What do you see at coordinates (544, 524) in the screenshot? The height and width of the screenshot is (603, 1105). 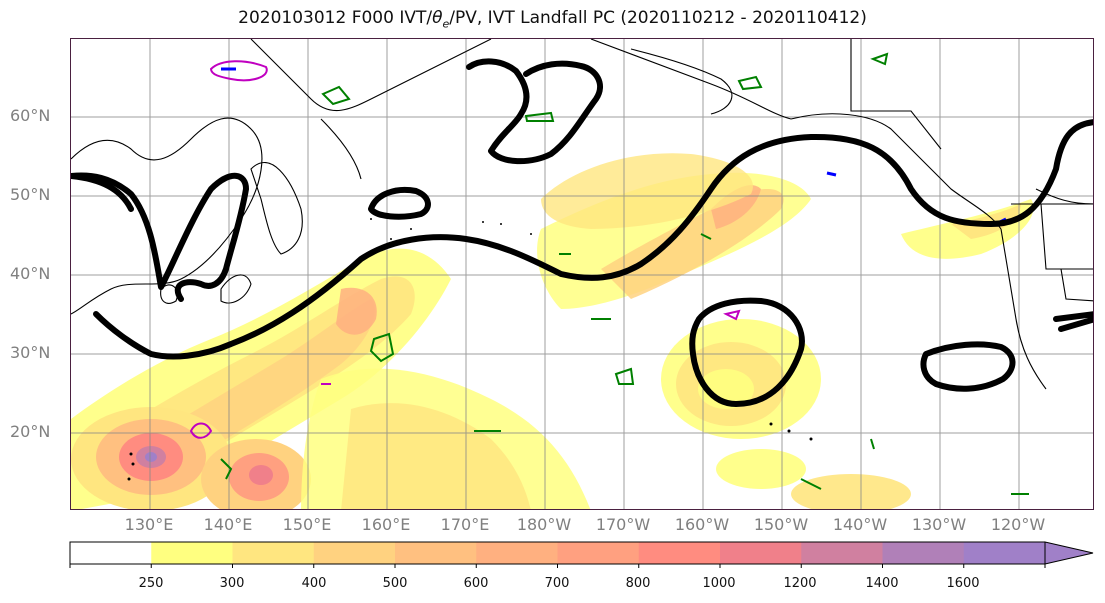 I see `lon-label-180w: 180°W` at bounding box center [544, 524].